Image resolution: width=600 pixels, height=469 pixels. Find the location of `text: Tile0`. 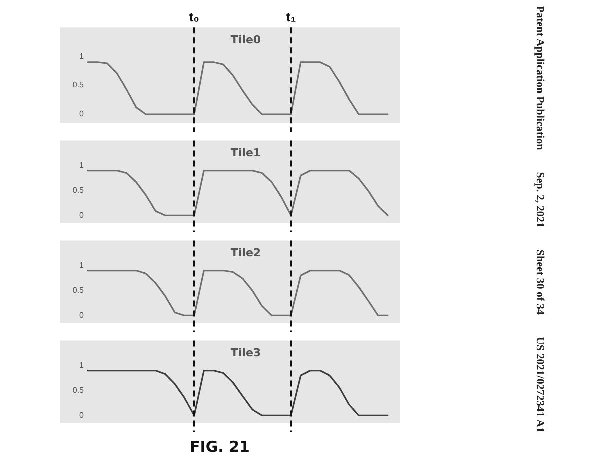

text: Tile0 is located at coordinates (246, 39).